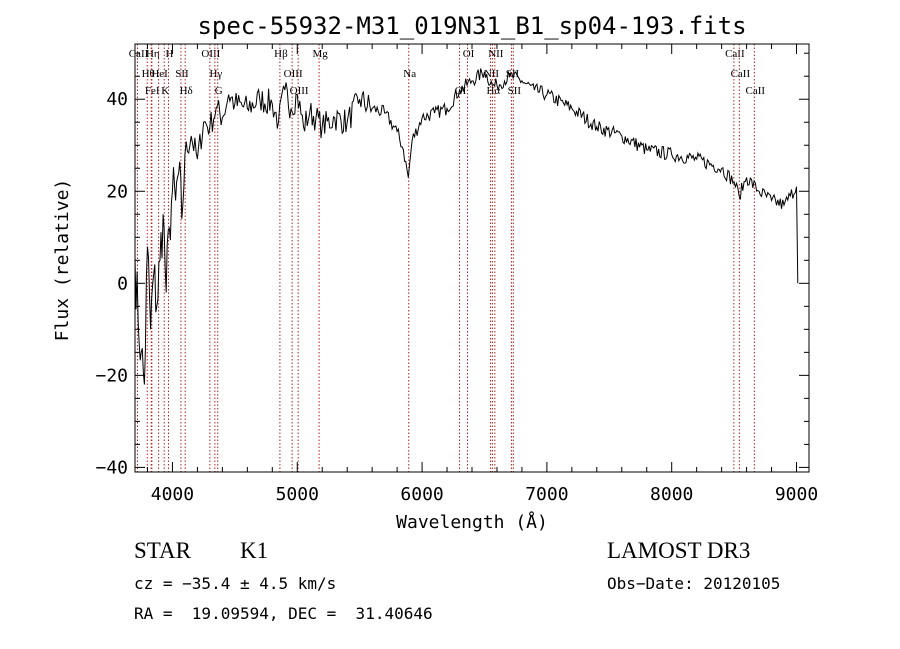 This screenshot has width=900, height=649. I want to click on coordinates: RA = 19.09594, DEC = 31.40646, so click(283, 613).